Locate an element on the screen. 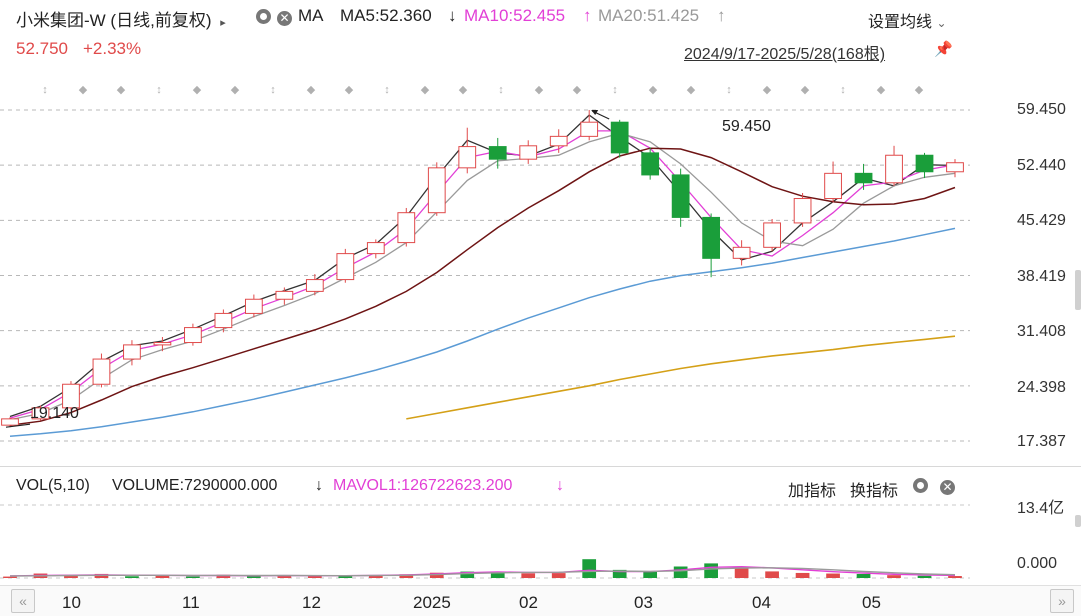 The image size is (1081, 616). y-tick-label: 59.450 is located at coordinates (1041, 109).